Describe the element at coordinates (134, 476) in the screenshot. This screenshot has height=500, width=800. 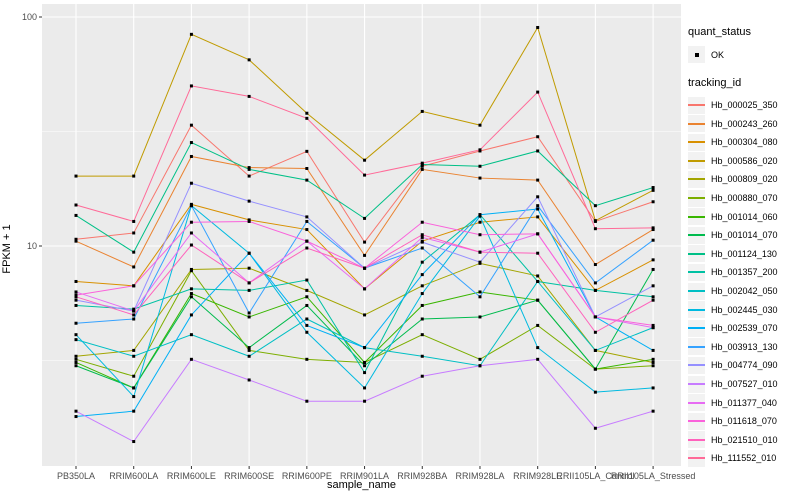
I see `x-tick-label: RRIM600LA` at that location.